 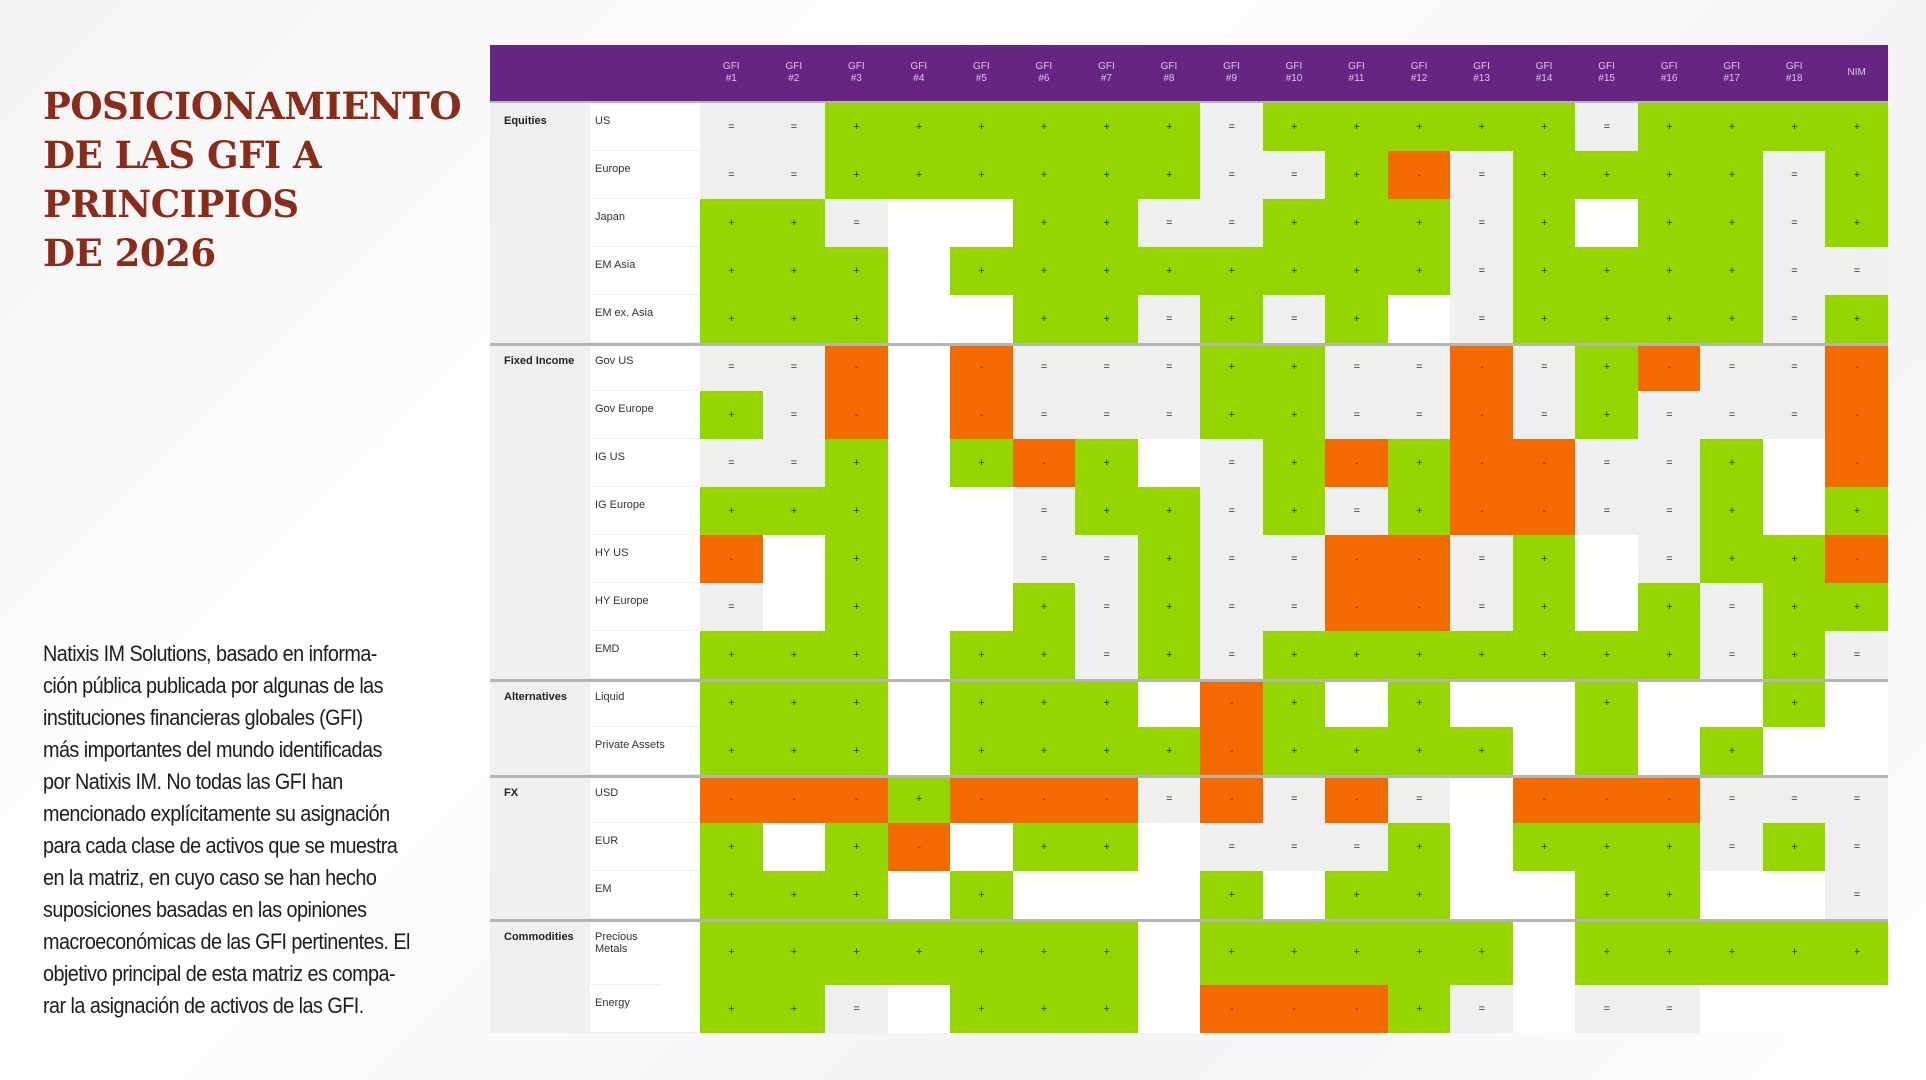 I want to click on table-row: Europe = = + + + + + + = = + - = + + + + = +, so click(x=1189, y=175).